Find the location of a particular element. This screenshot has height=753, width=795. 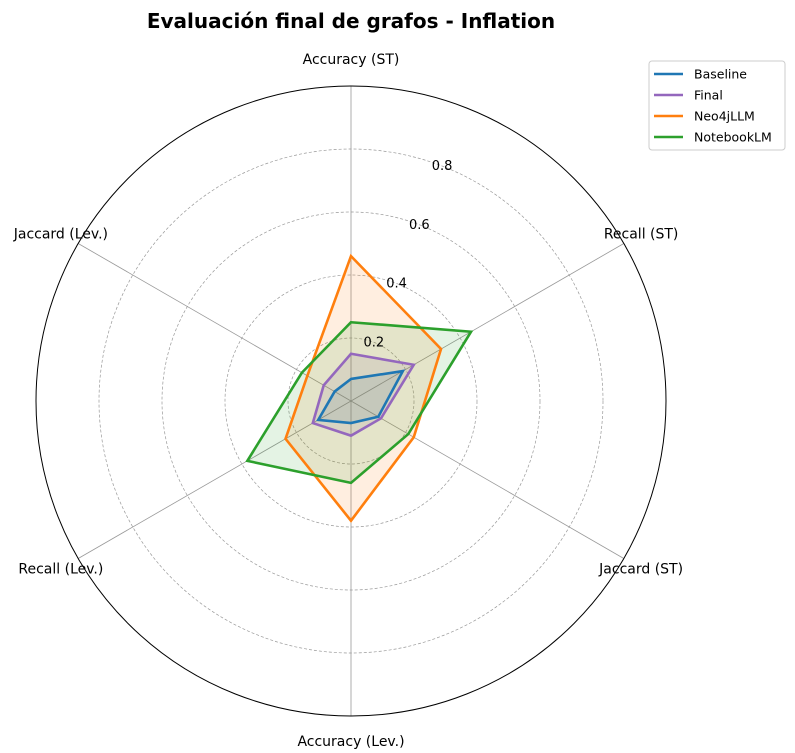

r-tick-label-2: 0.4 is located at coordinates (396, 284).